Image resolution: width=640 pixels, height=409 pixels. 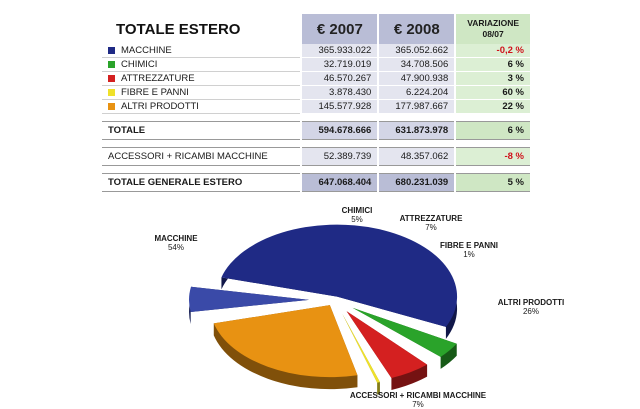 I want to click on pie-label: ACCESSORI + RICAMBI MACCHINE, so click(x=418, y=395).